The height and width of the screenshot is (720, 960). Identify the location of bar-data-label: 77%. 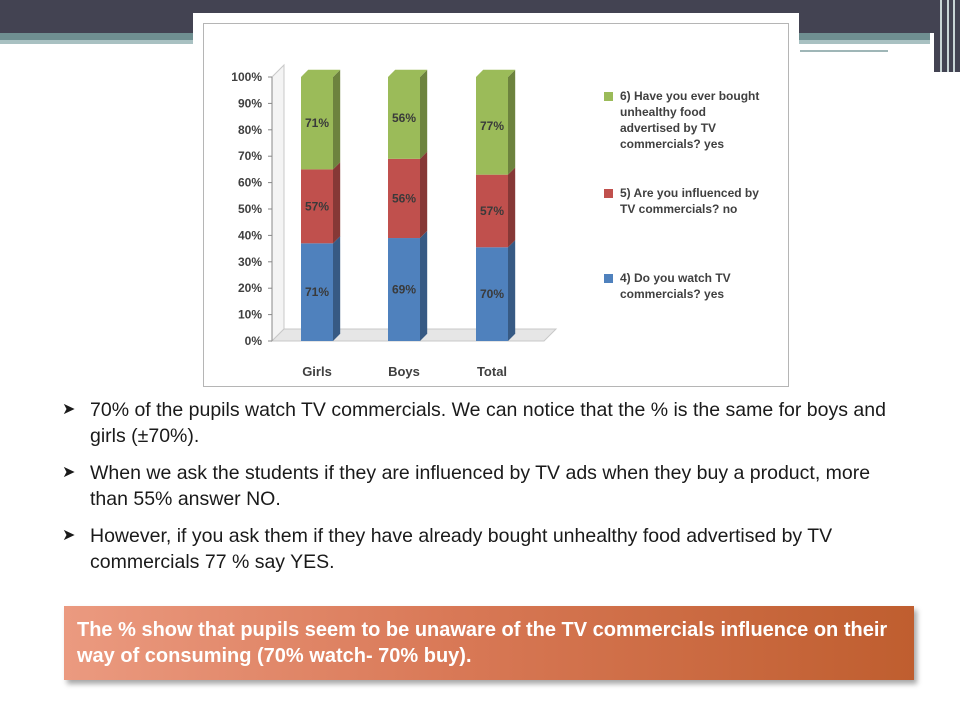
(492, 126).